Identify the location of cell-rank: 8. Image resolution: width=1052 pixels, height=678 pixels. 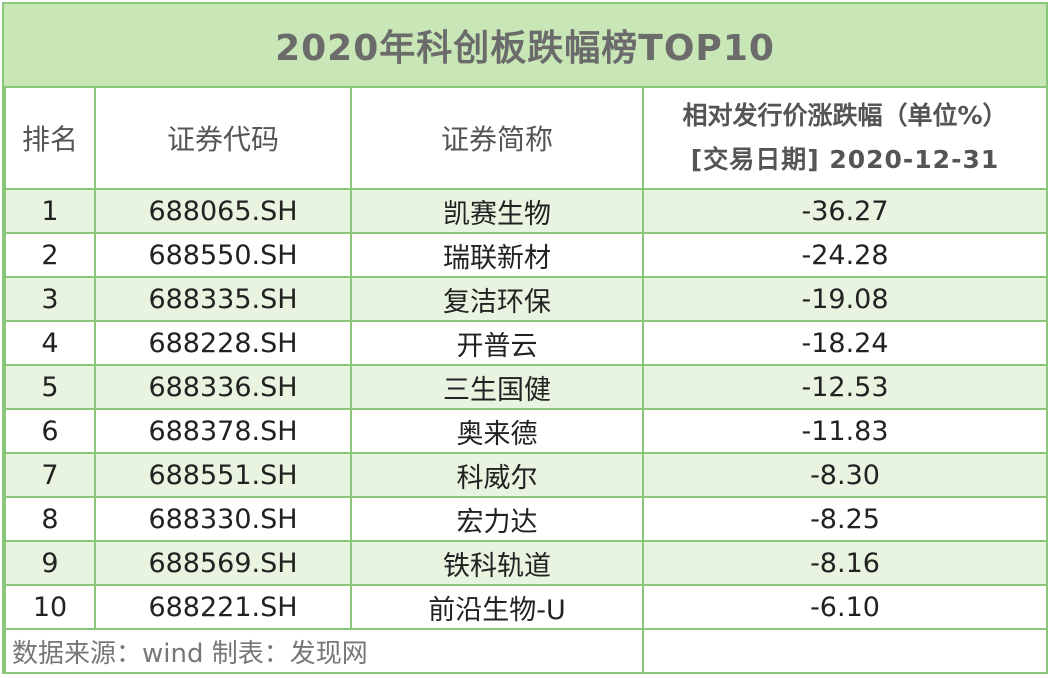
(50, 519).